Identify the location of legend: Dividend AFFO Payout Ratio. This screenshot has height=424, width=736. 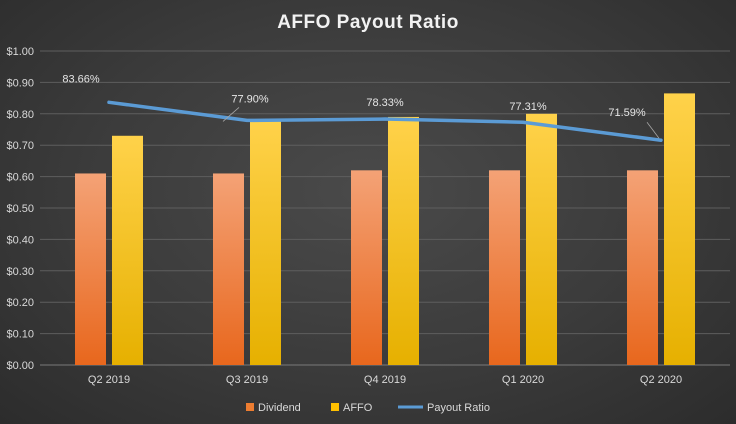
(368, 408).